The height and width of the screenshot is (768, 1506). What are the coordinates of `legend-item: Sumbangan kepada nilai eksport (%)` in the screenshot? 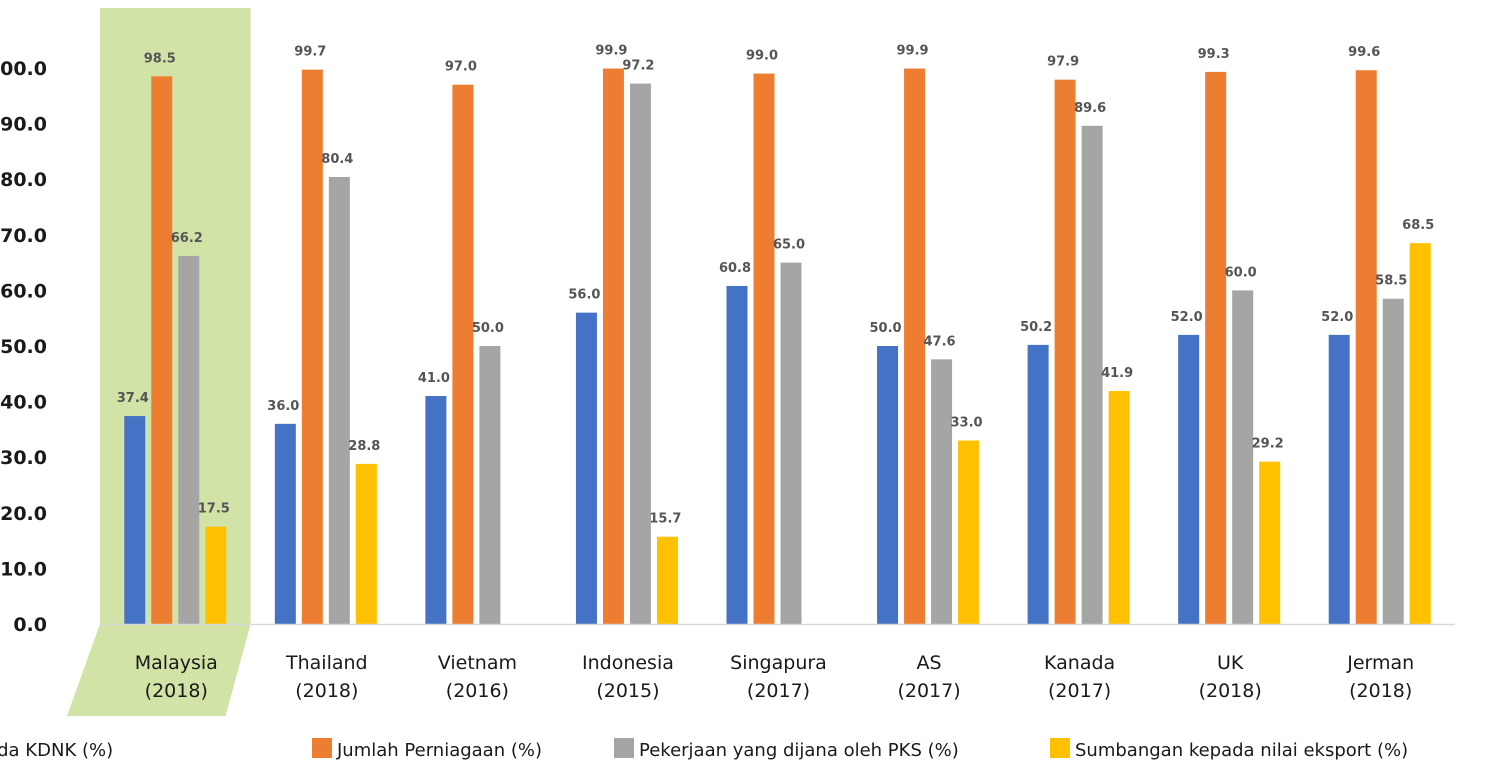 It's located at (1229, 749).